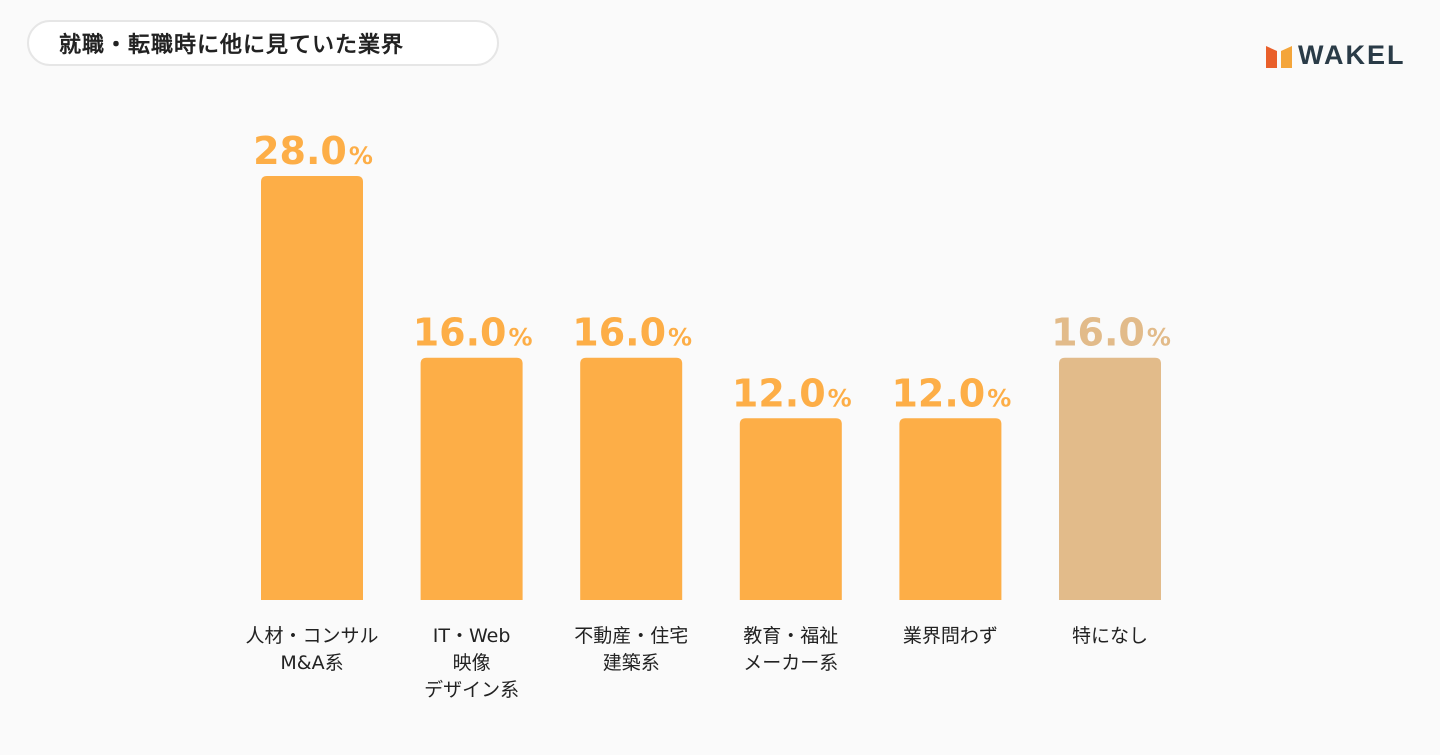  Describe the element at coordinates (471, 690) in the screenshot. I see `category-label-1-line-2: デザイン系` at that location.